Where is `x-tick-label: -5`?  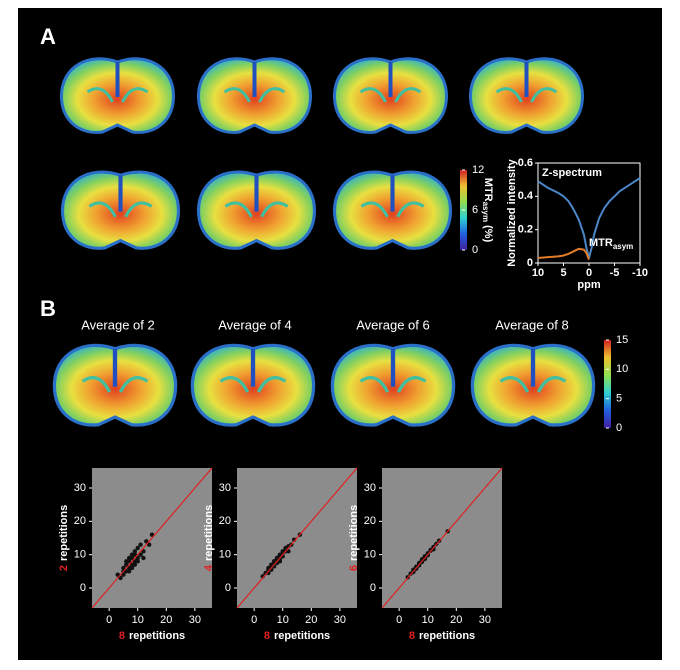 x-tick-label: -5 is located at coordinates (615, 273).